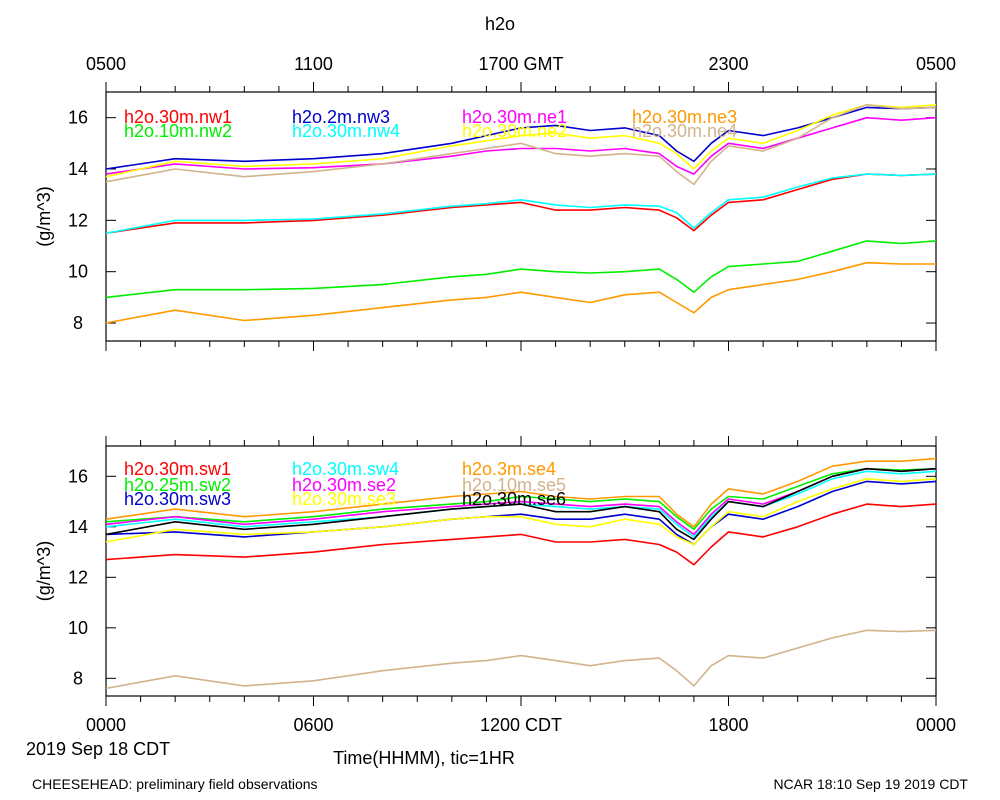 This screenshot has height=800, width=1000. I want to click on bottom-axis-tick-label: 0600, so click(313, 725).